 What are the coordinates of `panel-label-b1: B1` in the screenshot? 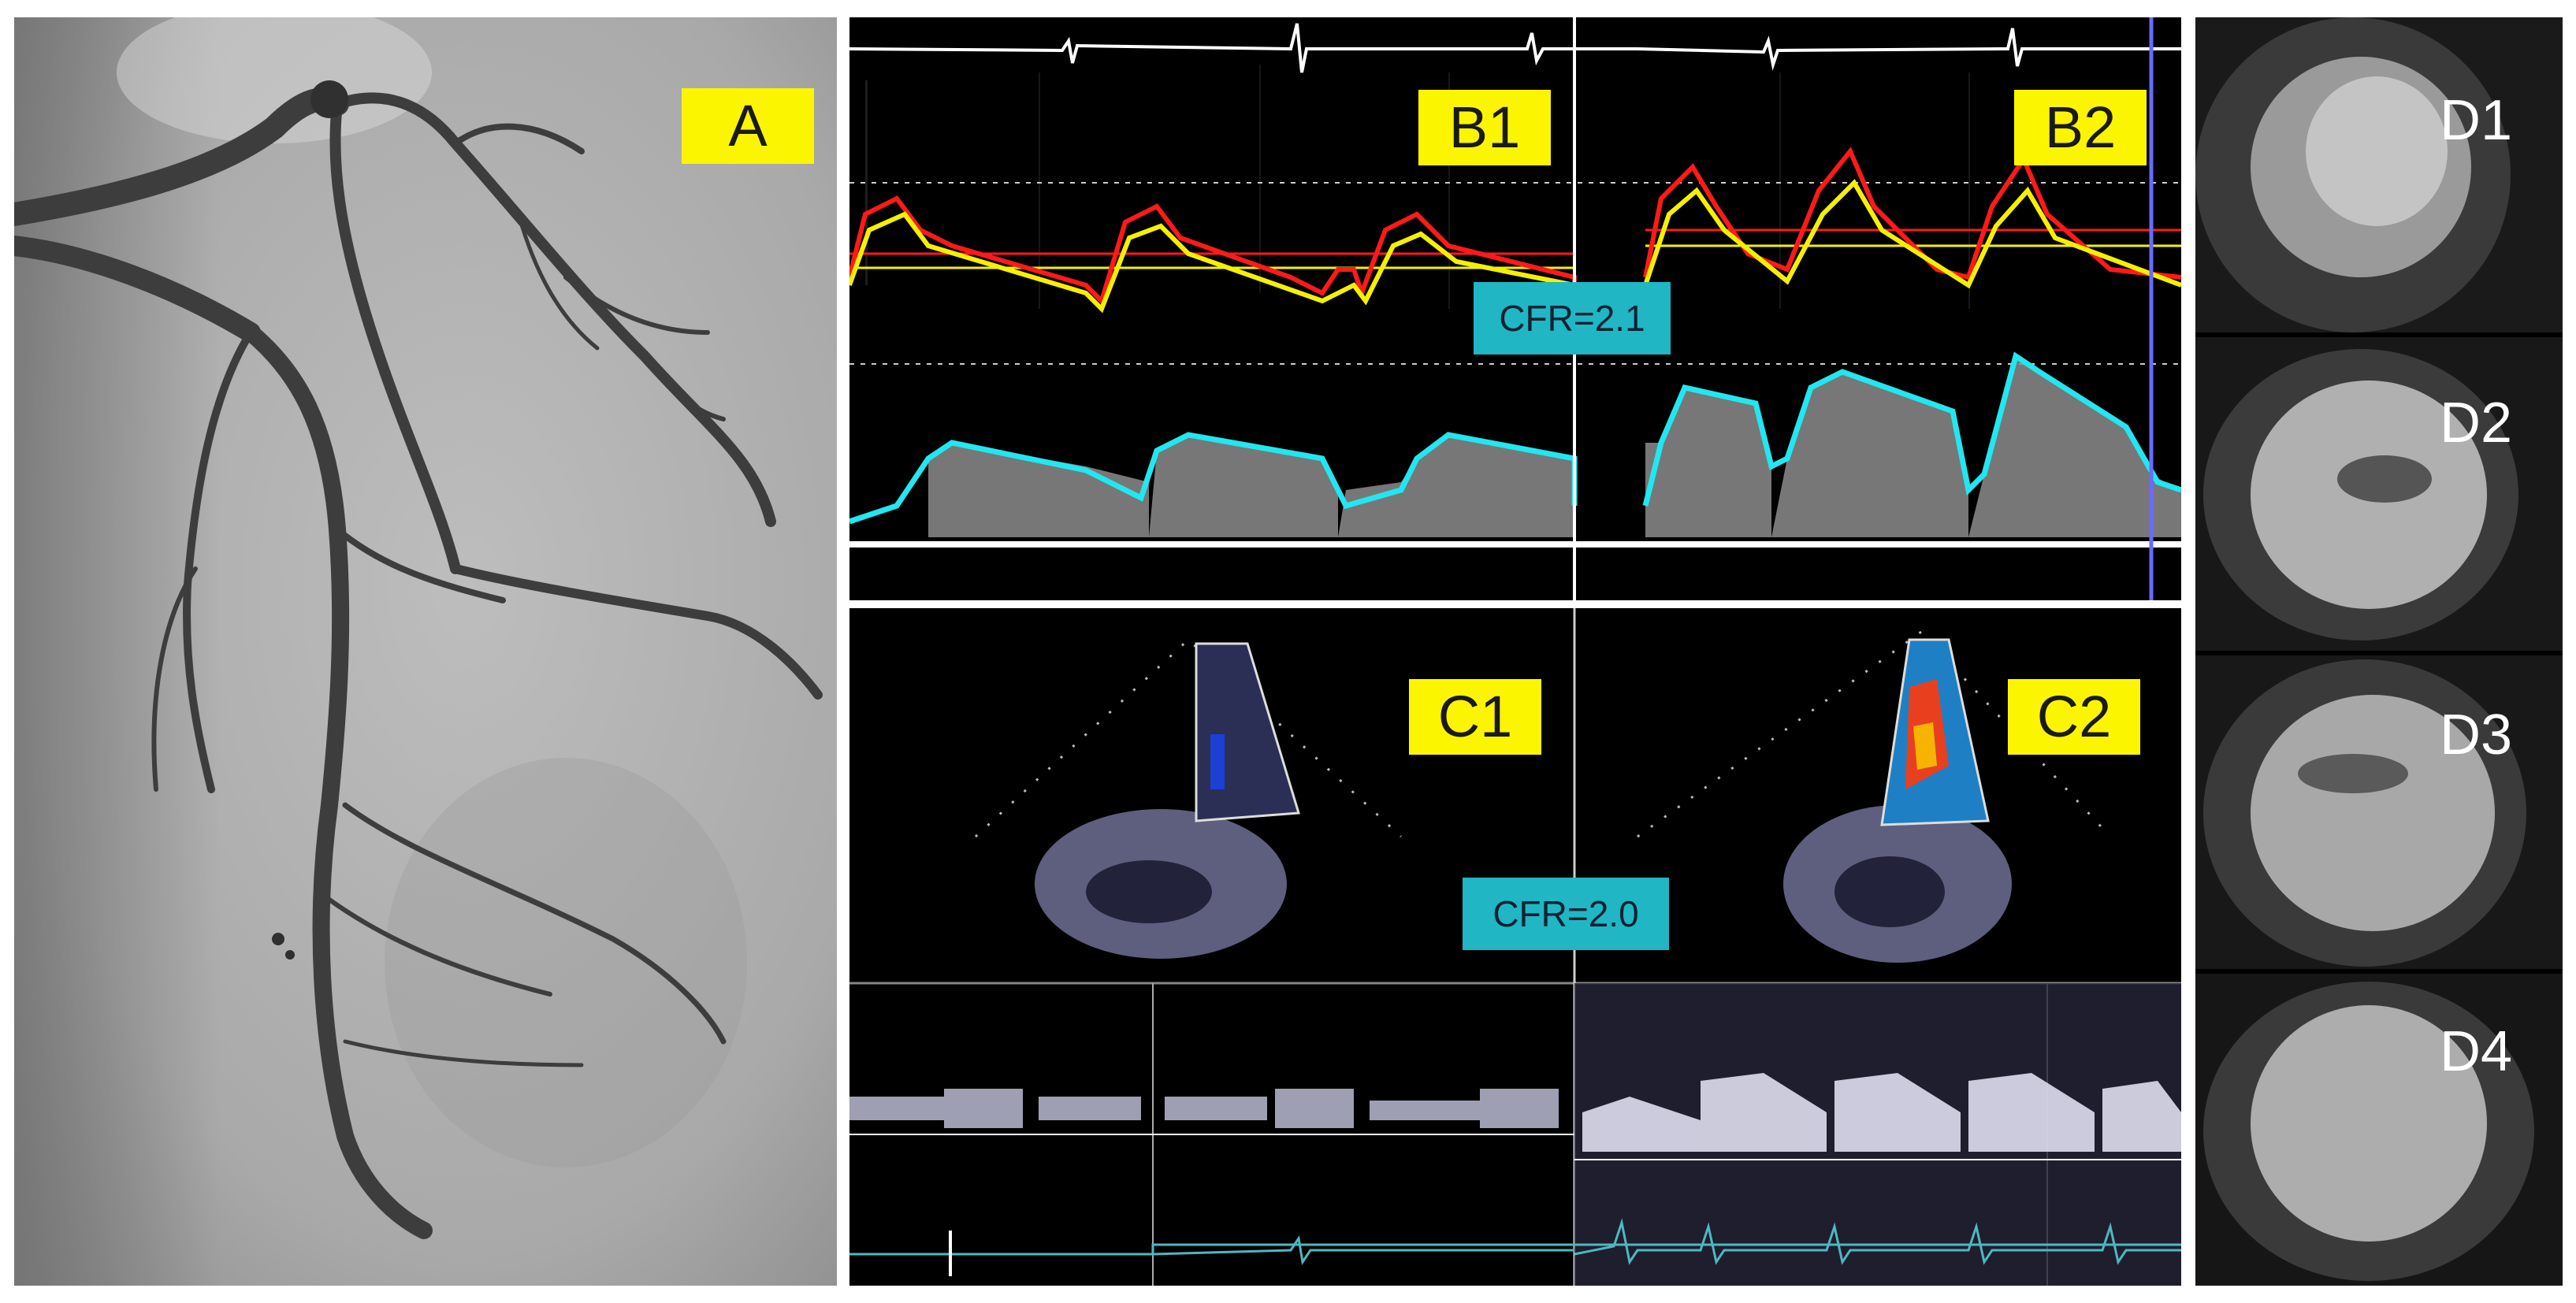 It's located at (1484, 127).